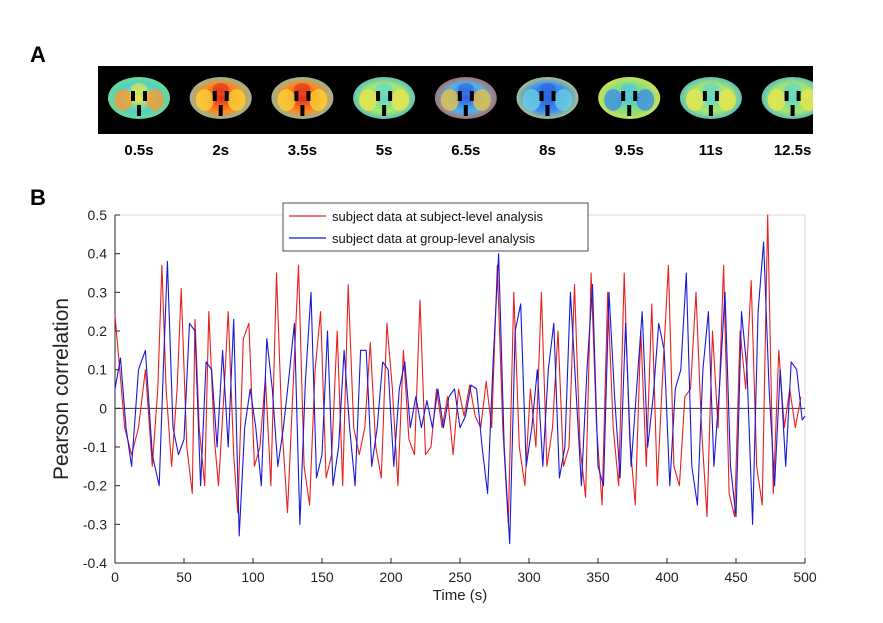 This screenshot has height=623, width=883. Describe the element at coordinates (434, 238) in the screenshot. I see `legend-entry: subject data at group-level analysis` at that location.